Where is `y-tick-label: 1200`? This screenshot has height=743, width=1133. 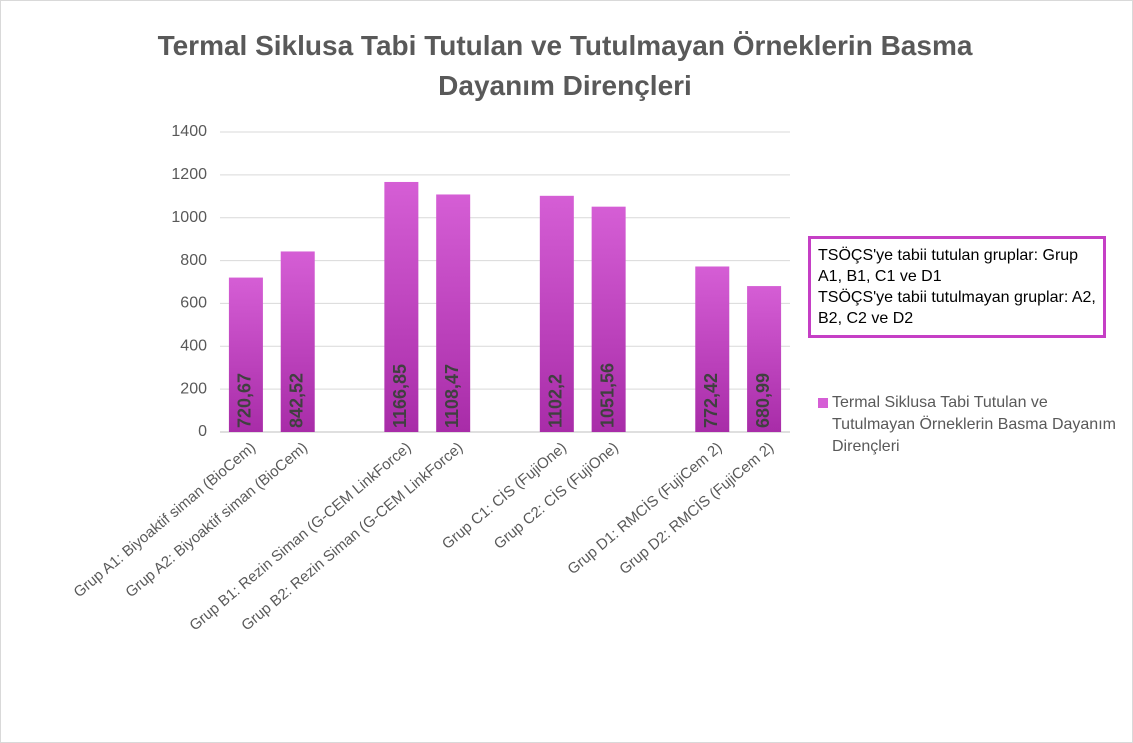
y-tick-label: 1200 is located at coordinates (189, 174).